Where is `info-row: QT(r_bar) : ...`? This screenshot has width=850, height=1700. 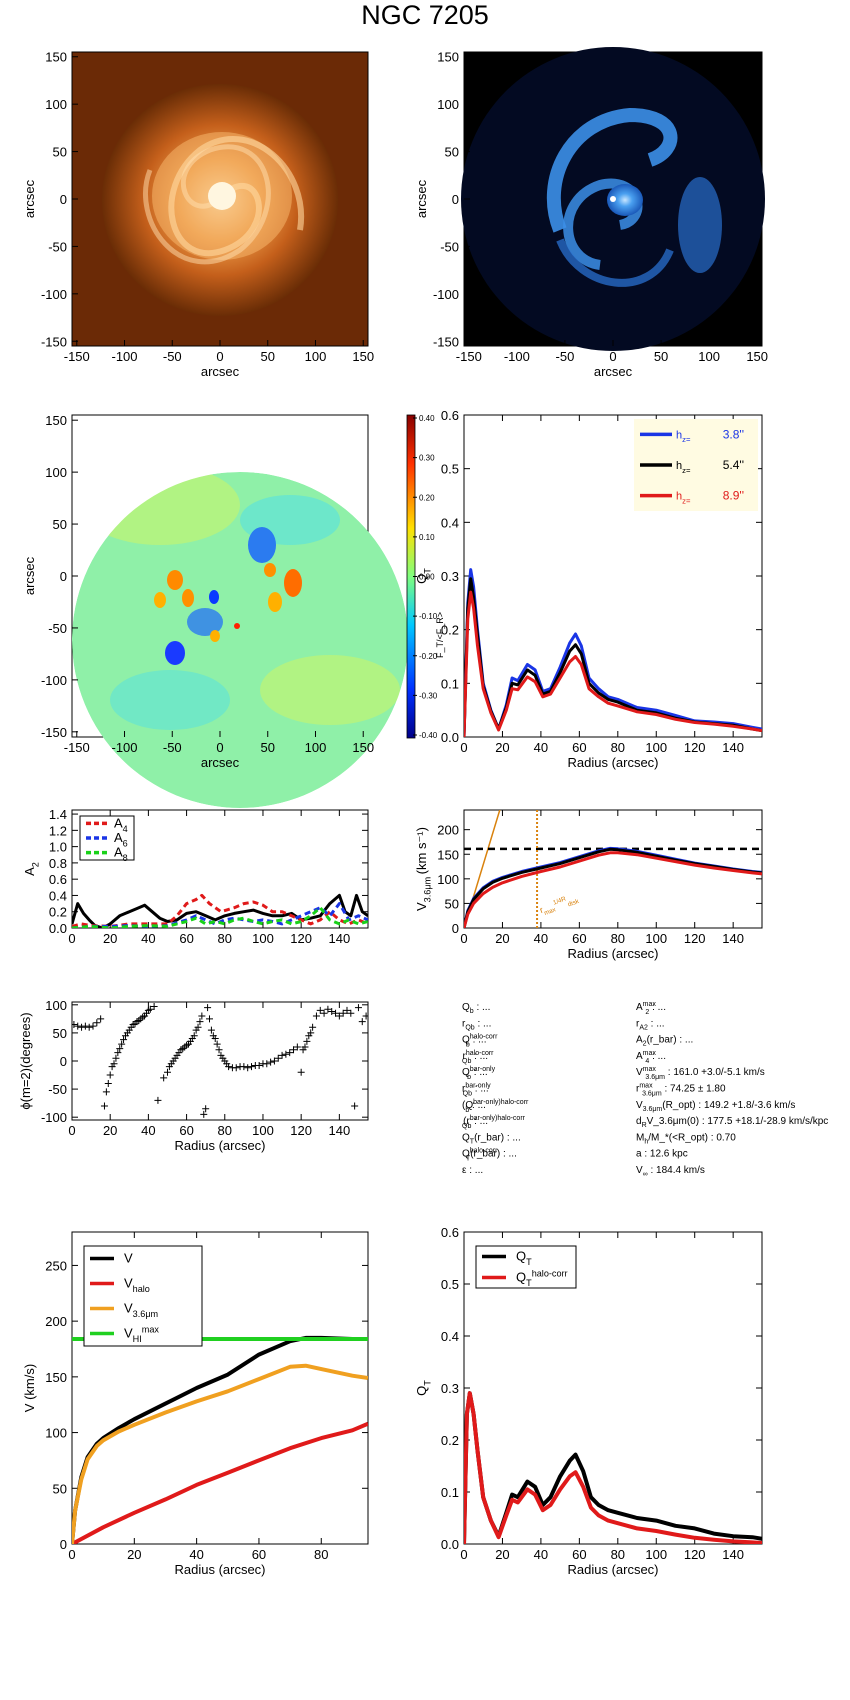 info-row: QT(r_bar) : ... is located at coordinates (491, 1138).